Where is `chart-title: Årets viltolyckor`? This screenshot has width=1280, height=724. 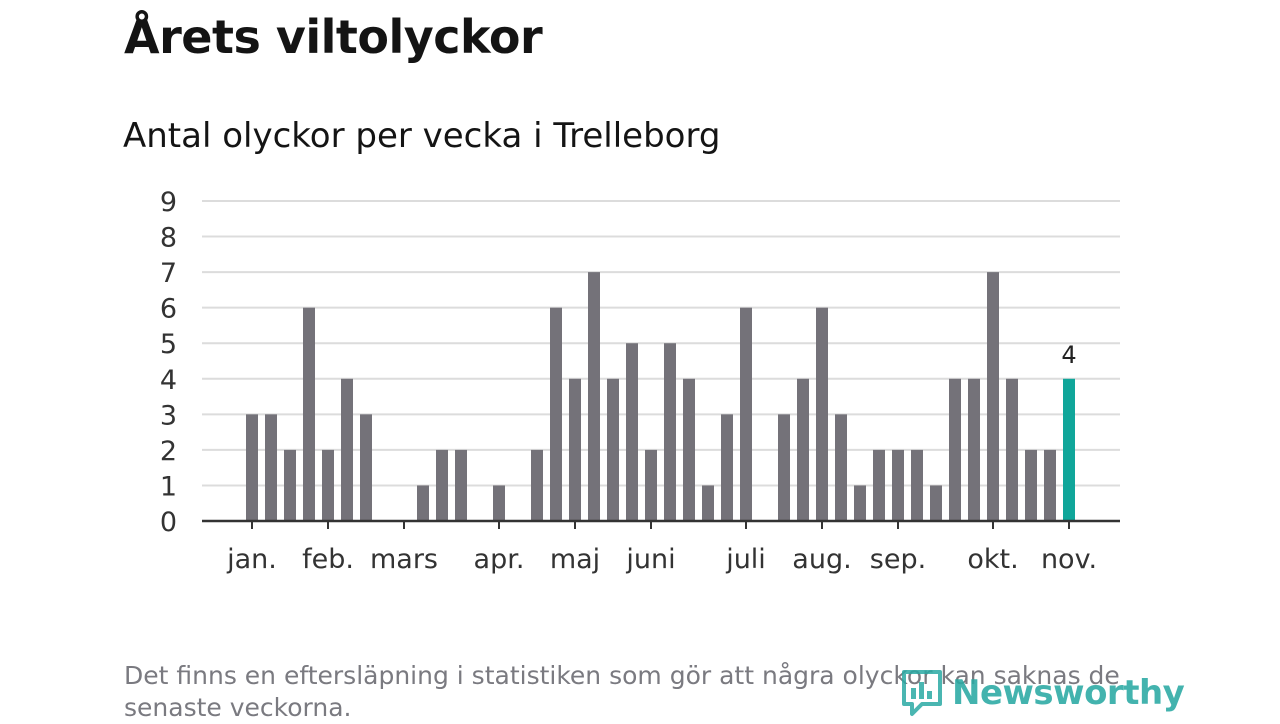 chart-title: Årets viltolyckor is located at coordinates (333, 37).